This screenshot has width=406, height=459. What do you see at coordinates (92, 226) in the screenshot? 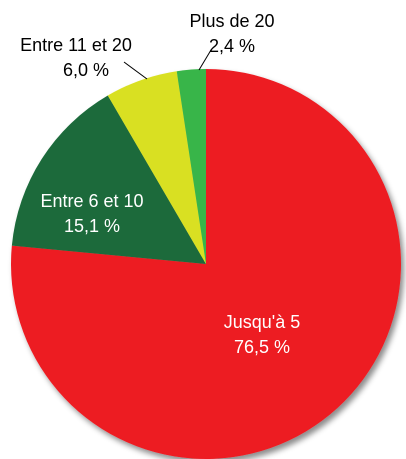
I see `value-label: 15,1 %` at bounding box center [92, 226].